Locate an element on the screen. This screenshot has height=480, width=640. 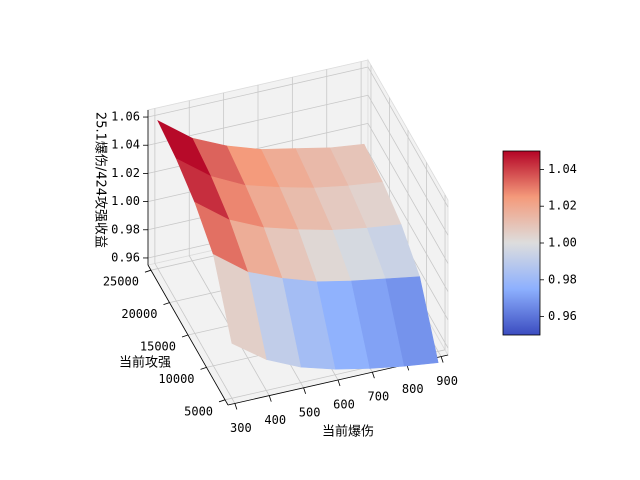
y-tick-label: 25000 is located at coordinates (121, 282).